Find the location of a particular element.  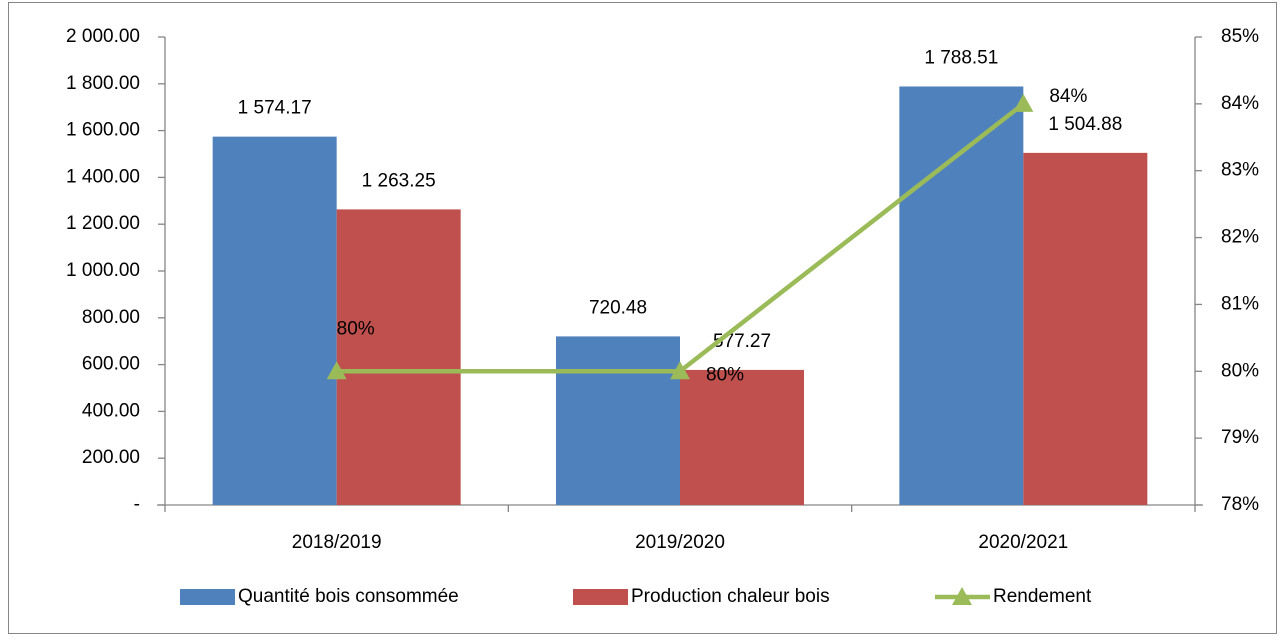

y2-tick-label: 80% is located at coordinates (1240, 370).